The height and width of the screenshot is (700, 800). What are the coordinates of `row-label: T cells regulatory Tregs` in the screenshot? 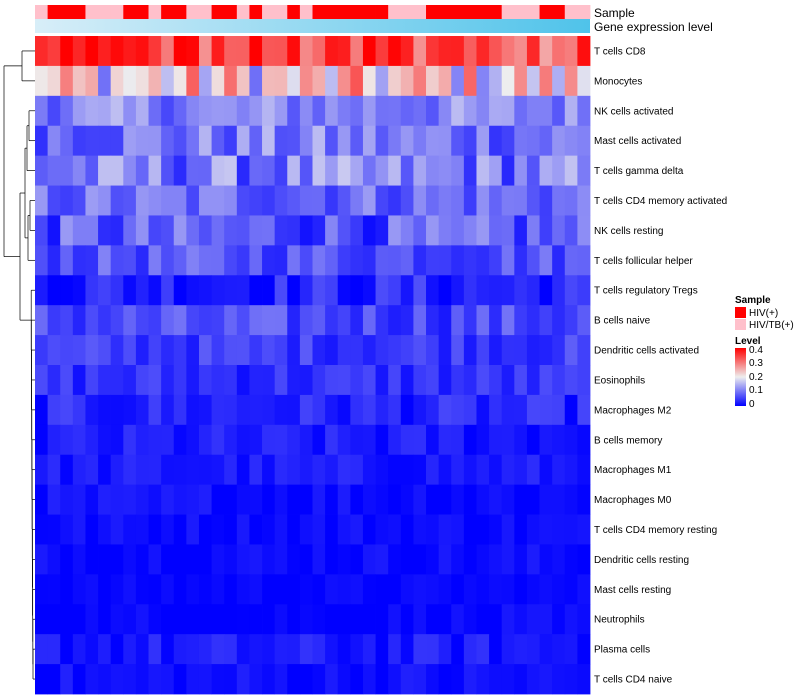 It's located at (646, 291).